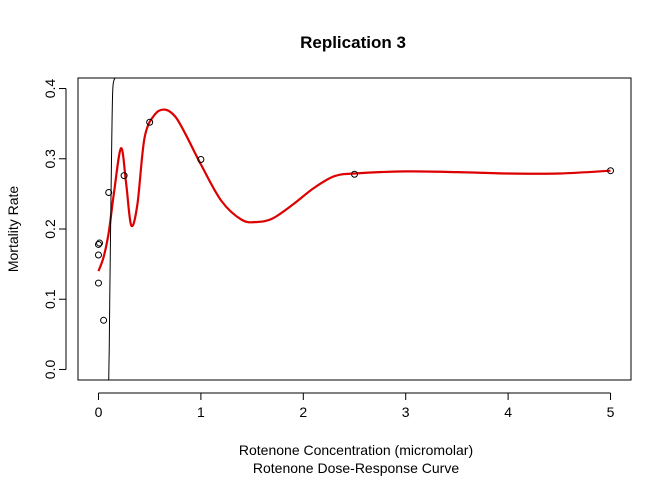 Image resolution: width=672 pixels, height=480 pixels. I want to click on x-axis: 0 1 2 3 4 5, so click(355, 406).